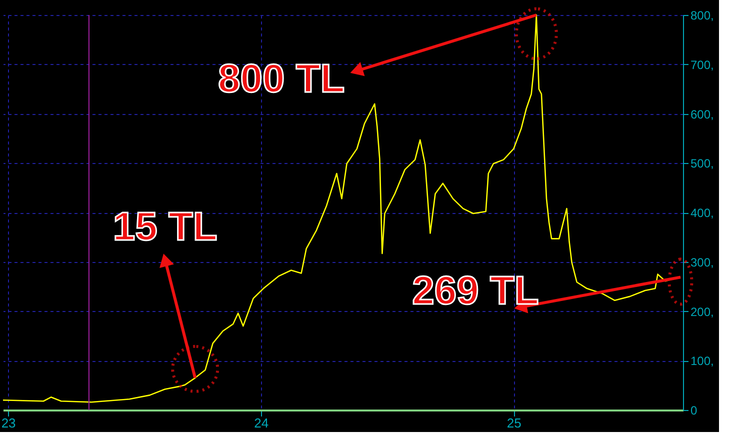  Describe the element at coordinates (694, 411) in the screenshot. I see `y-tick-label: 0` at that location.